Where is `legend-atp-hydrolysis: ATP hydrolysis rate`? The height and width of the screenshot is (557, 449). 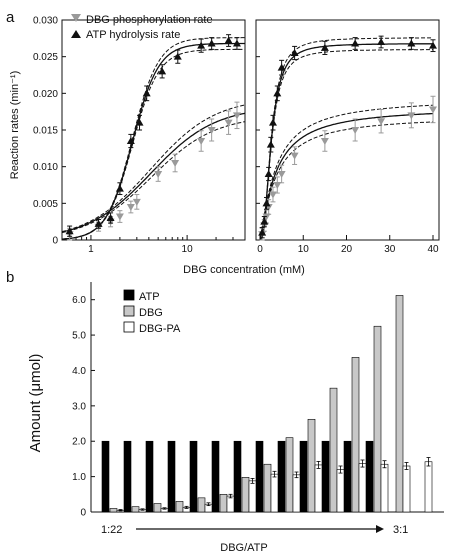
legend-atp-hydrolysis: ATP hydrolysis rate is located at coordinates (133, 35).